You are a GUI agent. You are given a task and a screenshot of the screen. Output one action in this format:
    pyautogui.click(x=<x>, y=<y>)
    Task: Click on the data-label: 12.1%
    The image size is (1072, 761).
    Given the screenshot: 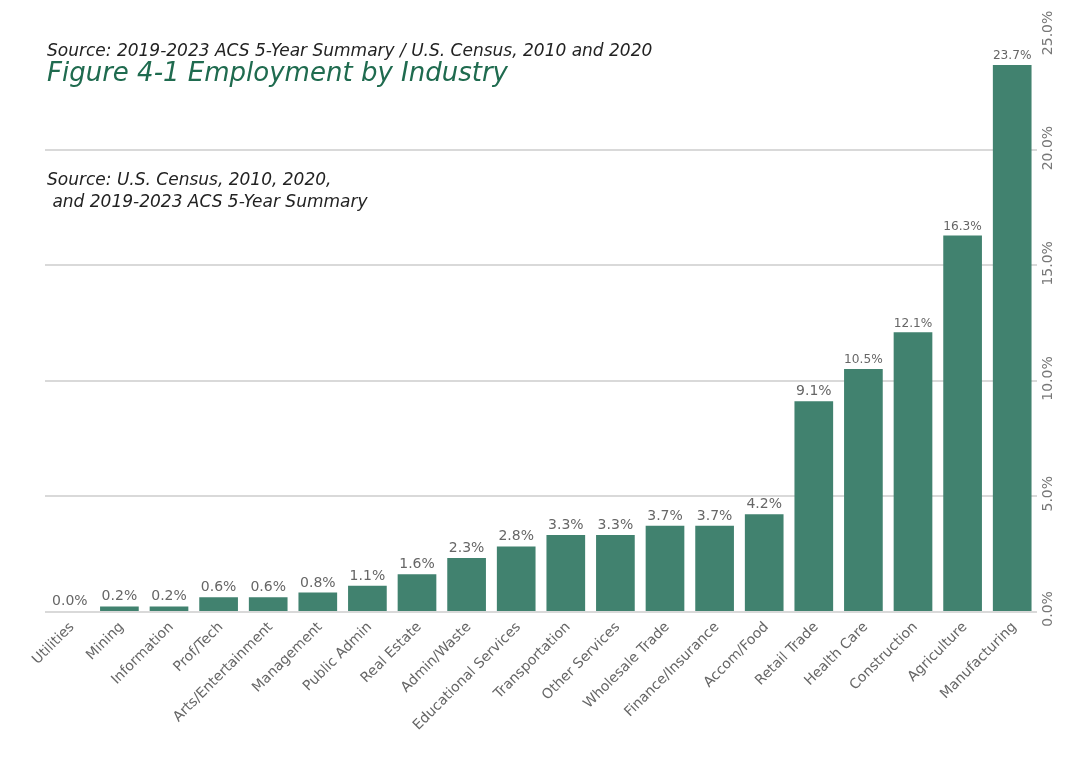 What is the action you would take?
    pyautogui.click(x=913, y=322)
    